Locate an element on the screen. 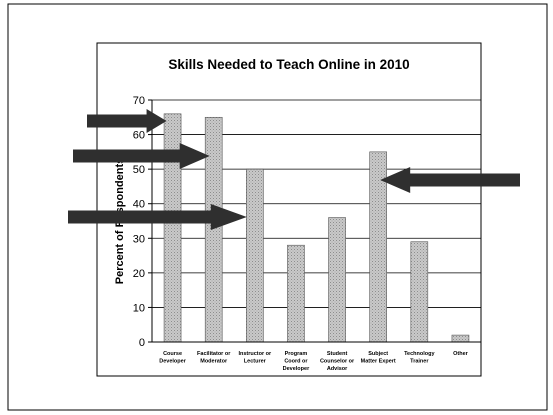 Image resolution: width=553 pixels, height=415 pixels. x-tick-label-line: Course is located at coordinates (172, 354).